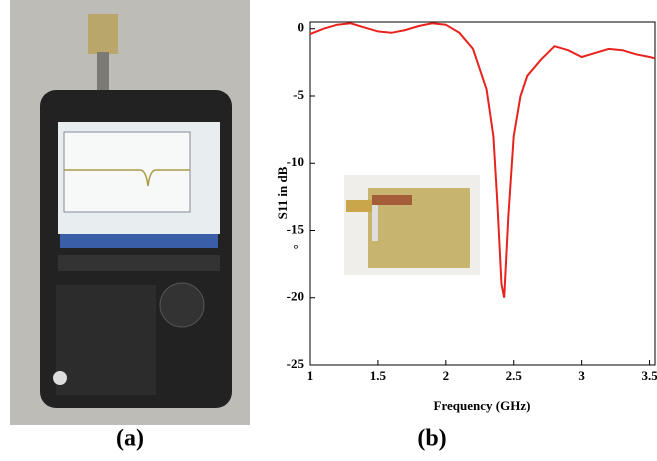 Image resolution: width=657 pixels, height=461 pixels. I want to click on y-axis-label: S11 in dB, so click(282, 192).